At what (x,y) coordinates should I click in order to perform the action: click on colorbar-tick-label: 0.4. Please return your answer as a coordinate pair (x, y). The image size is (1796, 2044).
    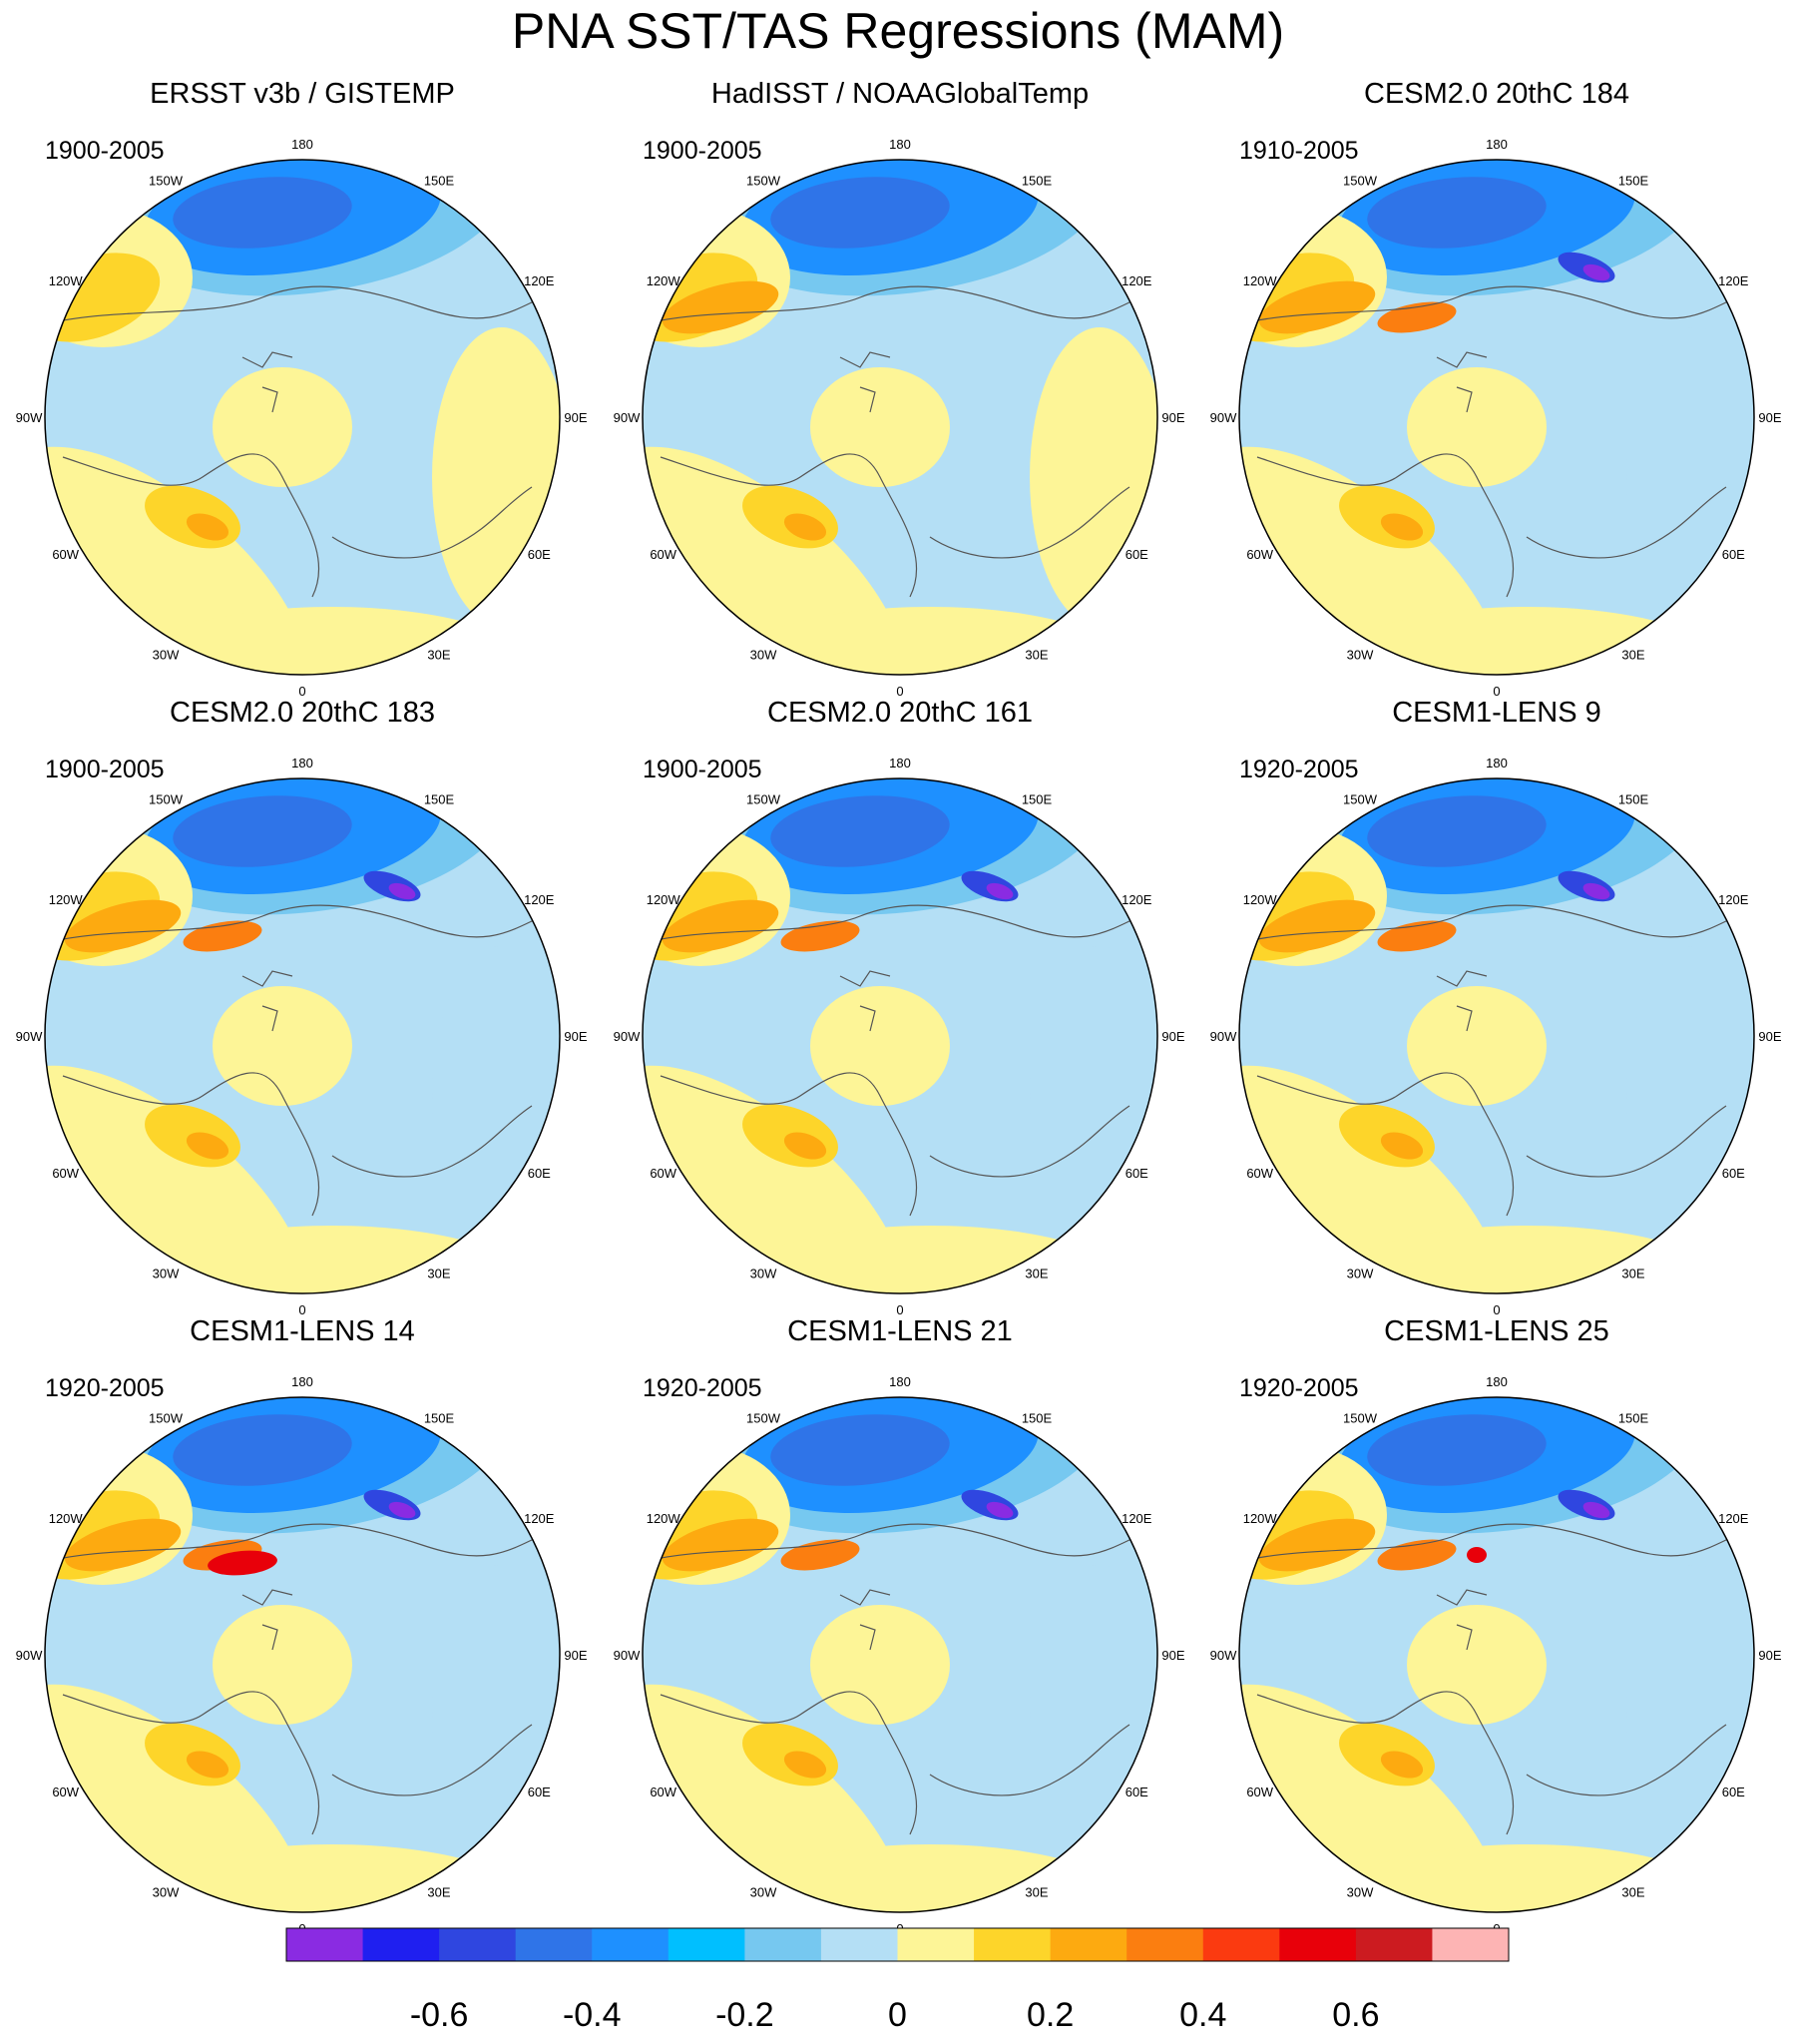
    Looking at the image, I should click on (1202, 2015).